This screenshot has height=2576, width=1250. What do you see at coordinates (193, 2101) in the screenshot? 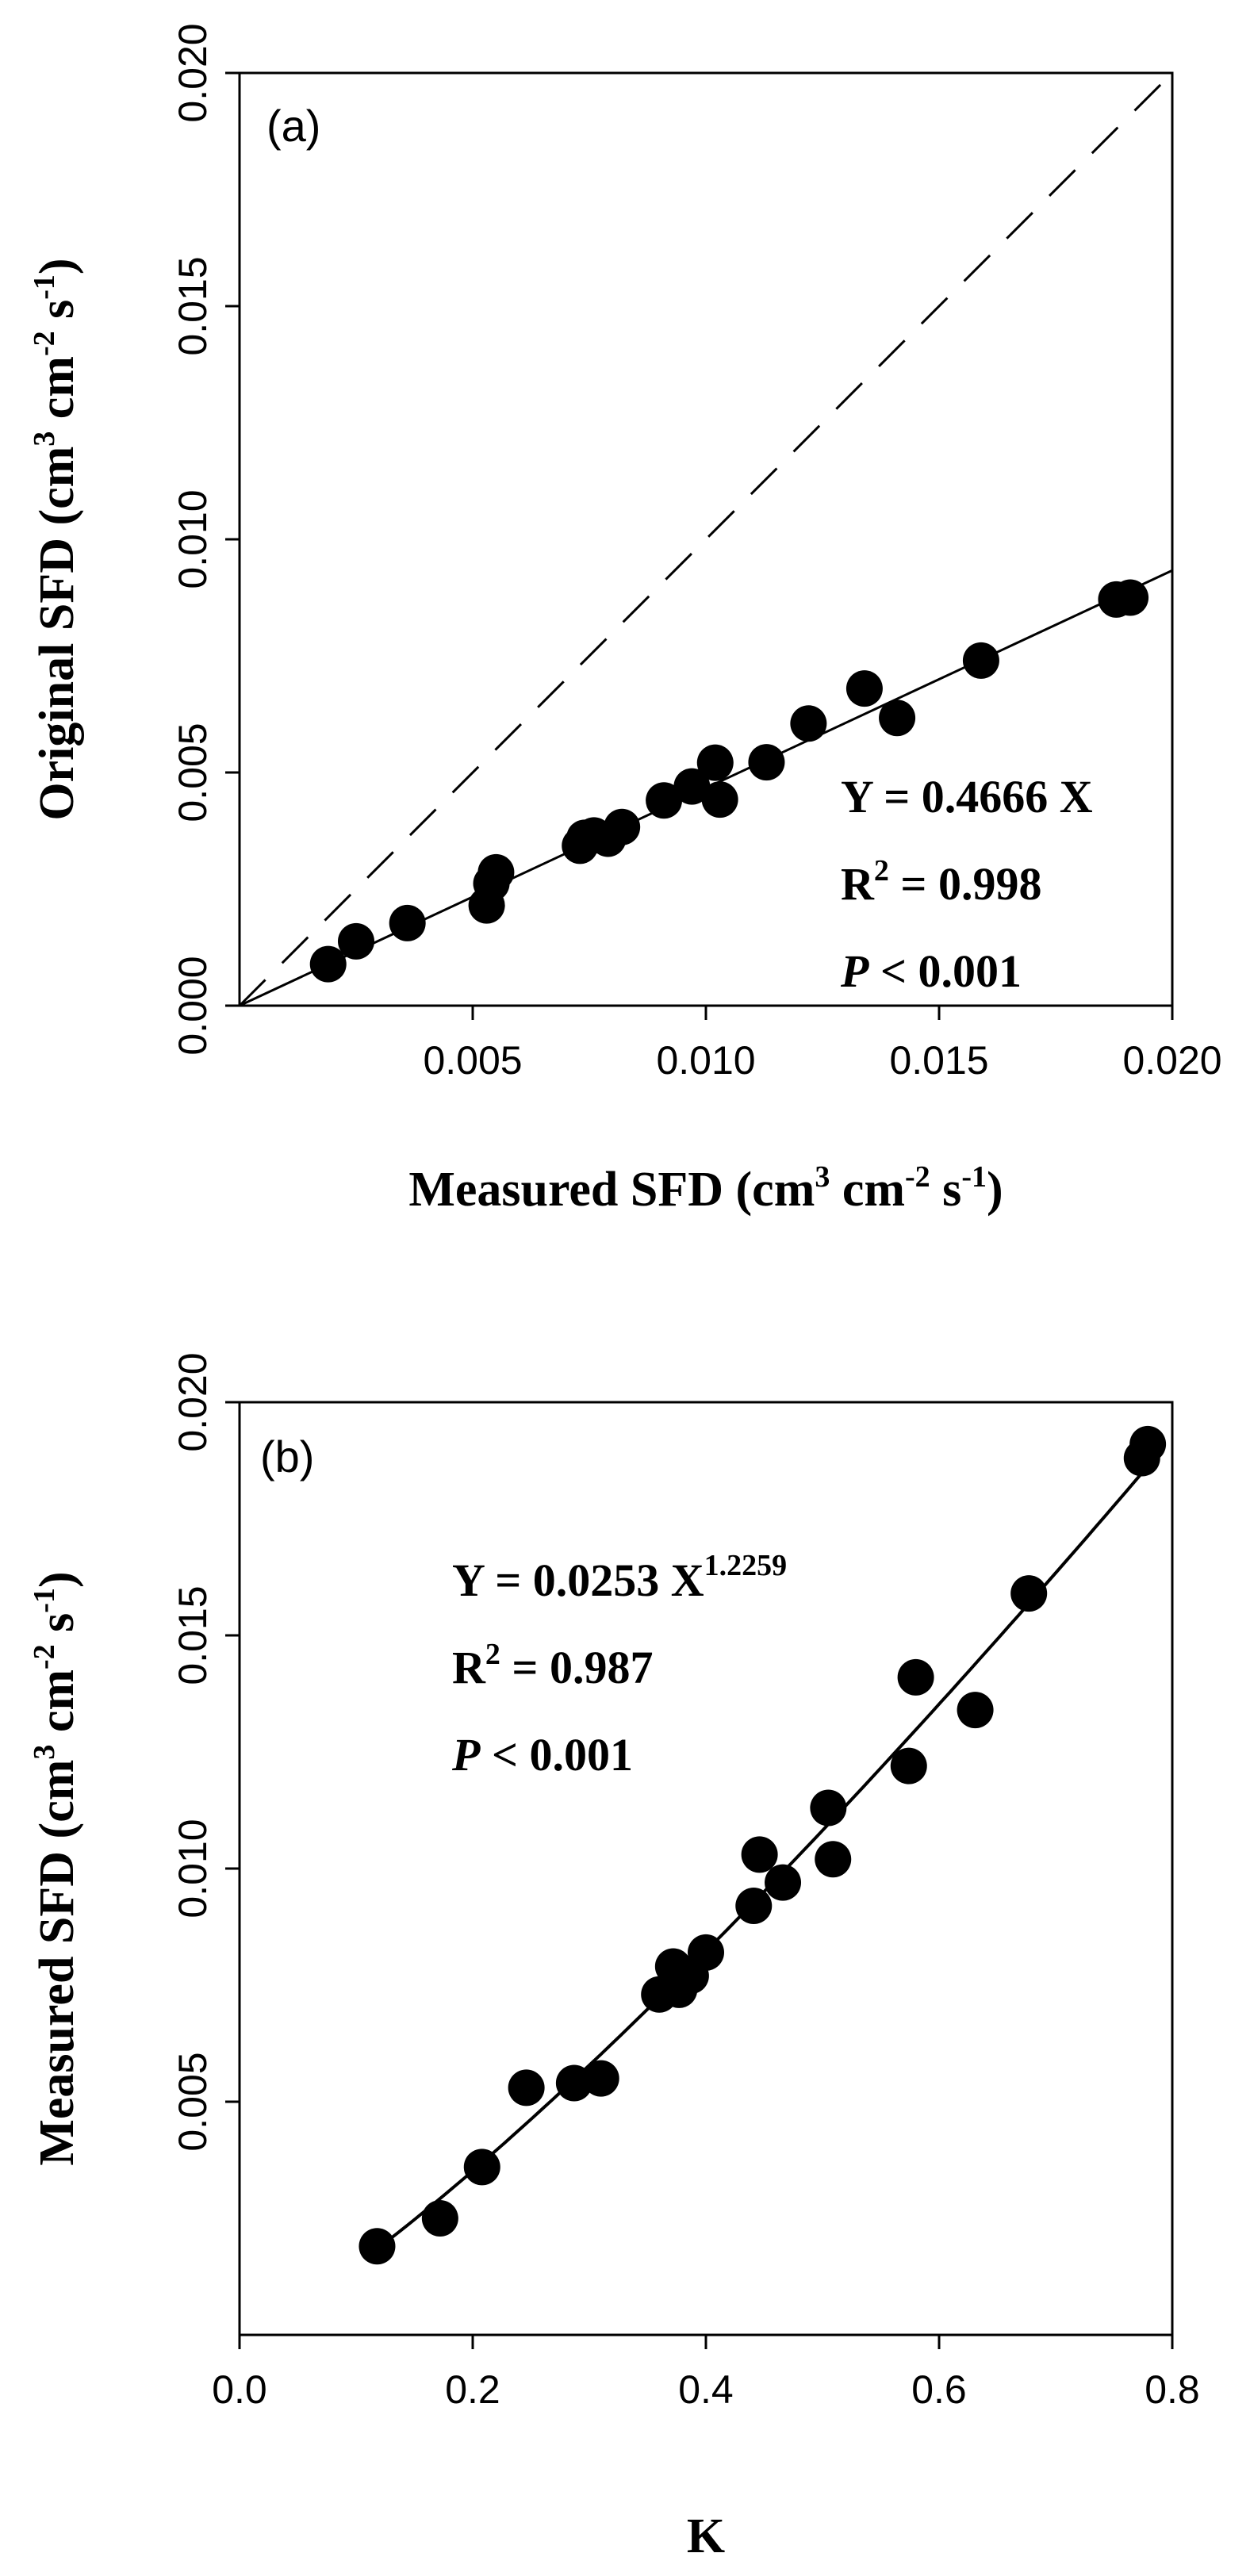
I see `panel-b-y-tick-label: 0.005` at bounding box center [193, 2101].